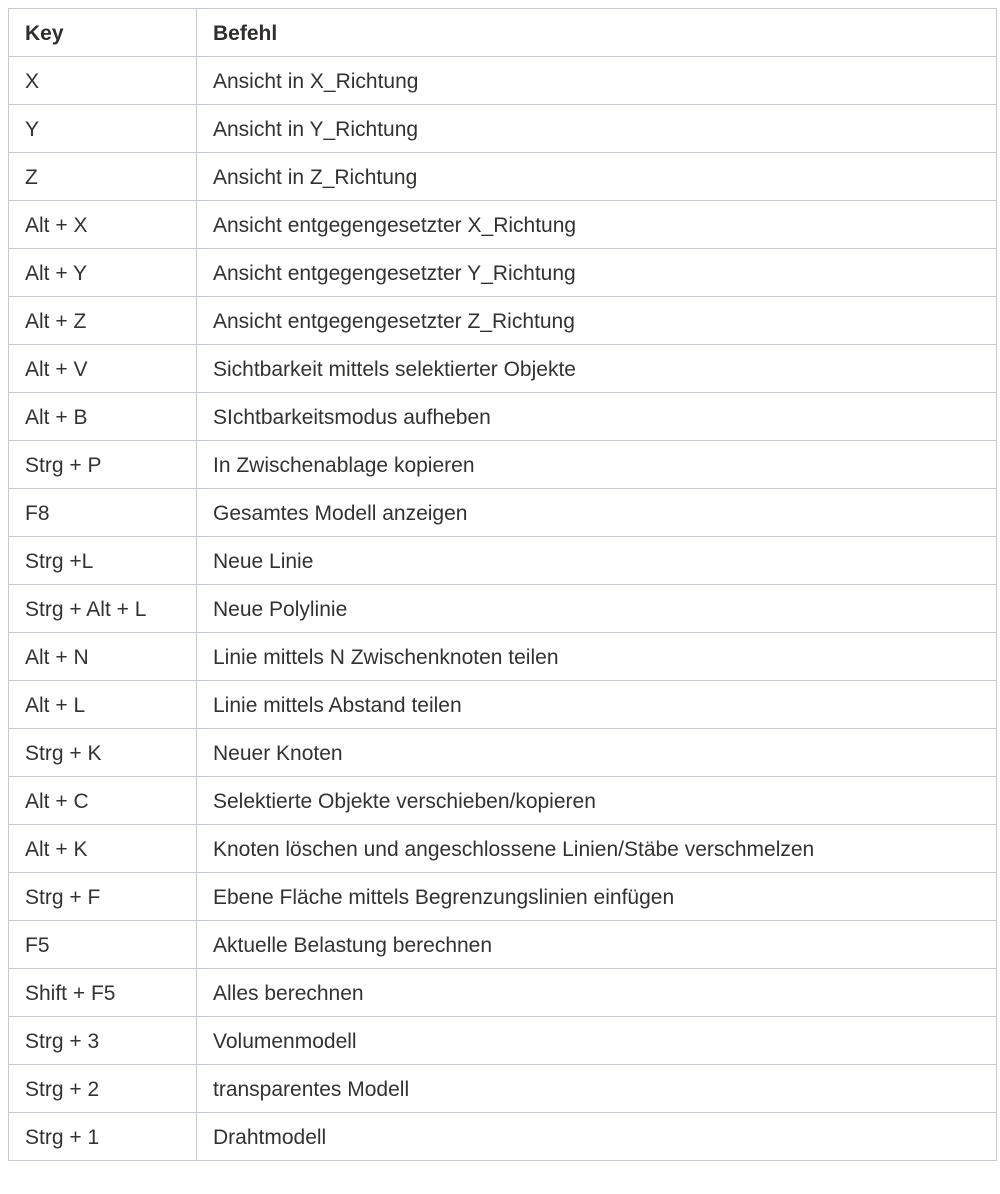 The image size is (1000, 1194). I want to click on key-cell: Strg + F, so click(102, 896).